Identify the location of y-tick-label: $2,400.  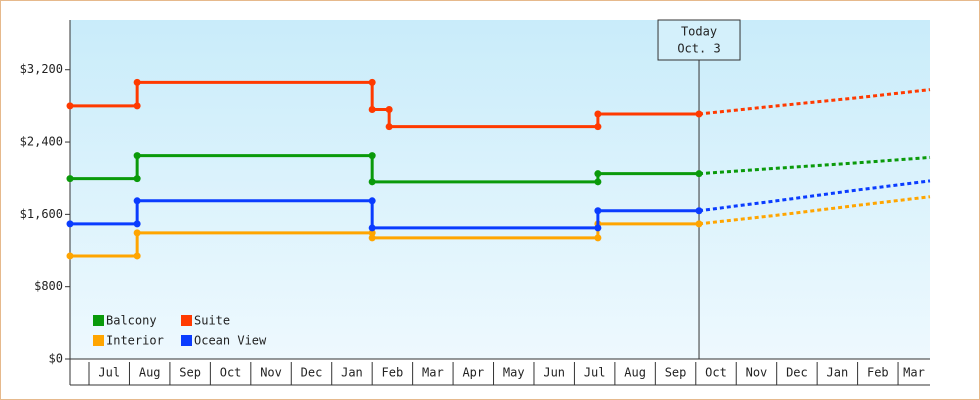
(41, 142).